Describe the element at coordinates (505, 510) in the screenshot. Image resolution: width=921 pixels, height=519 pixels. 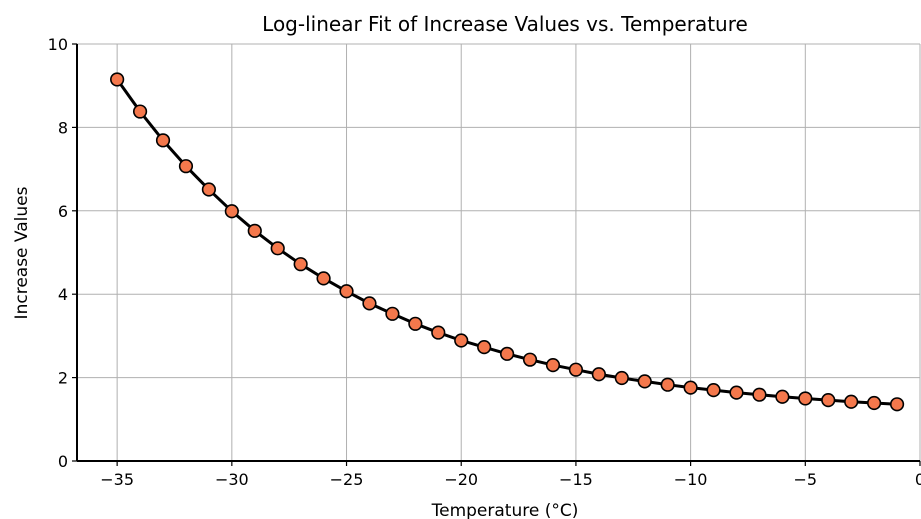
I see `x-axis-label: Temperature (°C)` at that location.